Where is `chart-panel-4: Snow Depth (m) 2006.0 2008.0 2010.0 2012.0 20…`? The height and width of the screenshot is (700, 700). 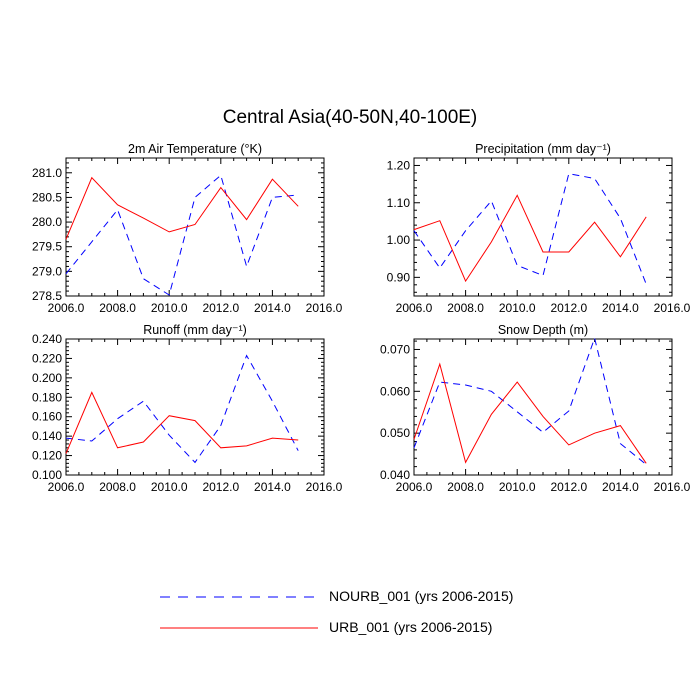 chart-panel-4: Snow Depth (m) 2006.0 2008.0 2010.0 2012.0 20… is located at coordinates (535, 408).